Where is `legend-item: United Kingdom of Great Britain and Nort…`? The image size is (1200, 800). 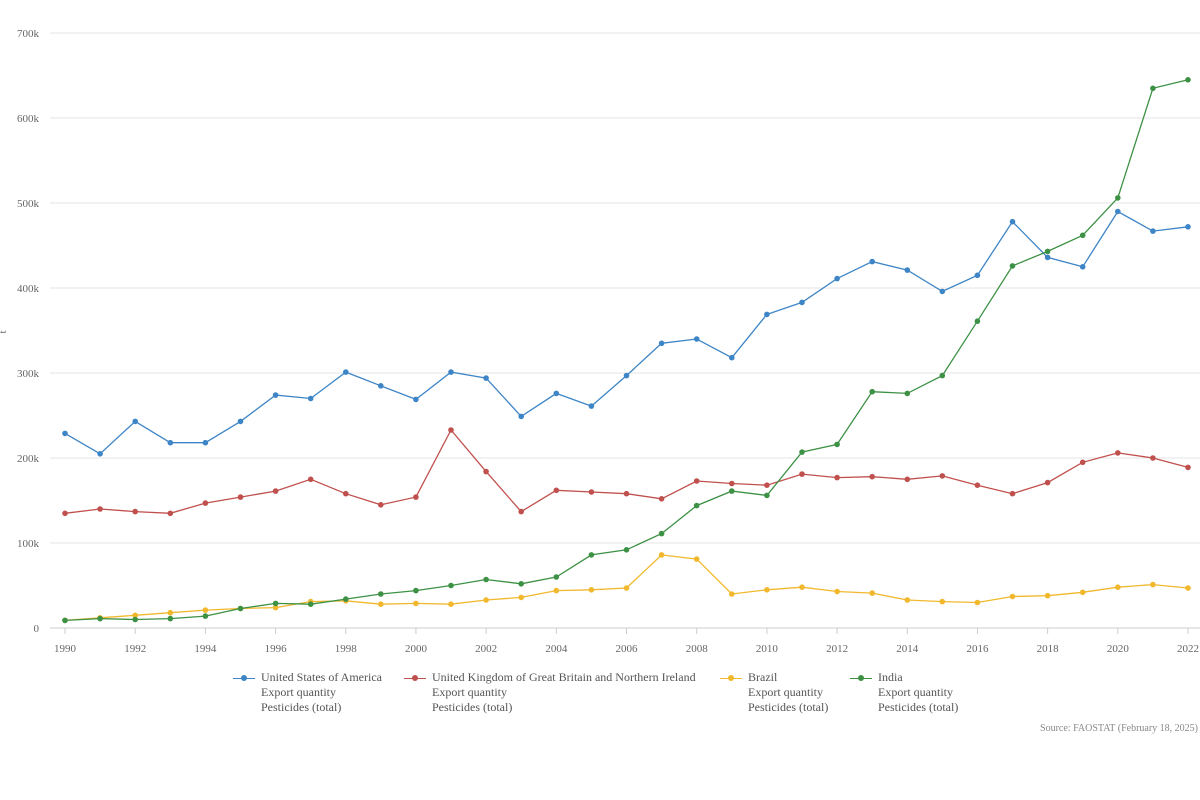
legend-item: United Kingdom of Great Britain and Nort… is located at coordinates (550, 692).